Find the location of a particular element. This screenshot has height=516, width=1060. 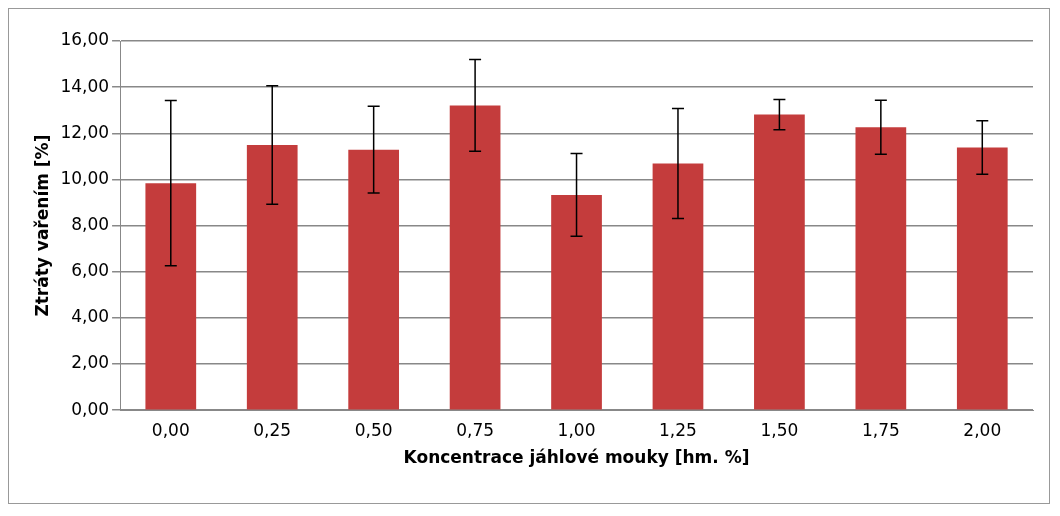

x-tick-label: 1,50 is located at coordinates (779, 429).